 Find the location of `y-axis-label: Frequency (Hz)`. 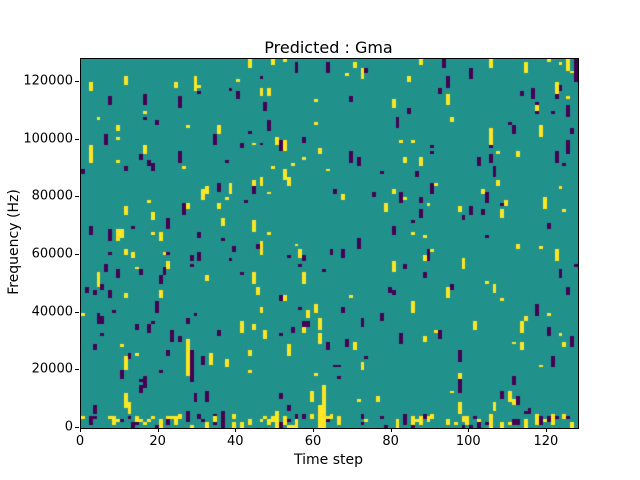

y-axis-label: Frequency (Hz) is located at coordinates (14, 242).